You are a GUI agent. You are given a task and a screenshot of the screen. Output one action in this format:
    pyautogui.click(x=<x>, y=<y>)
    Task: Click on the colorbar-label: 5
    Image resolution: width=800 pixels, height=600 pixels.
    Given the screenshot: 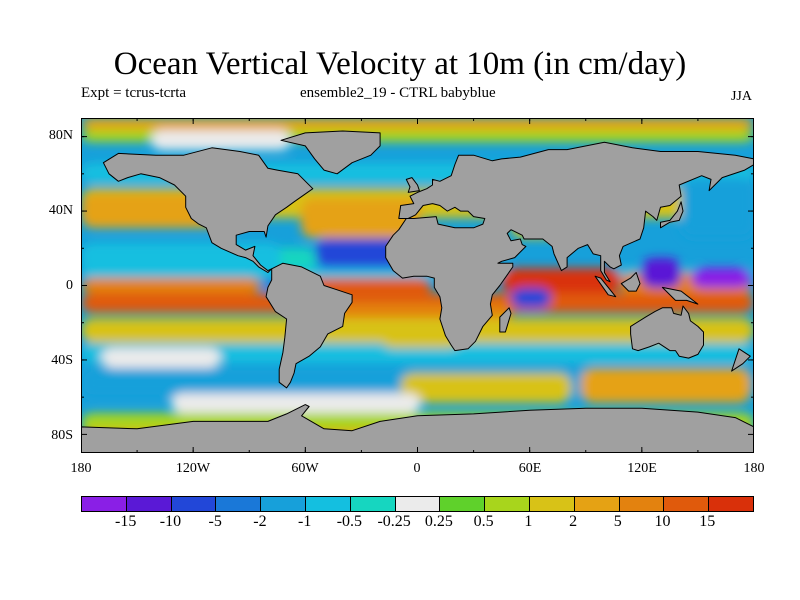 What is the action you would take?
    pyautogui.click(x=617, y=521)
    